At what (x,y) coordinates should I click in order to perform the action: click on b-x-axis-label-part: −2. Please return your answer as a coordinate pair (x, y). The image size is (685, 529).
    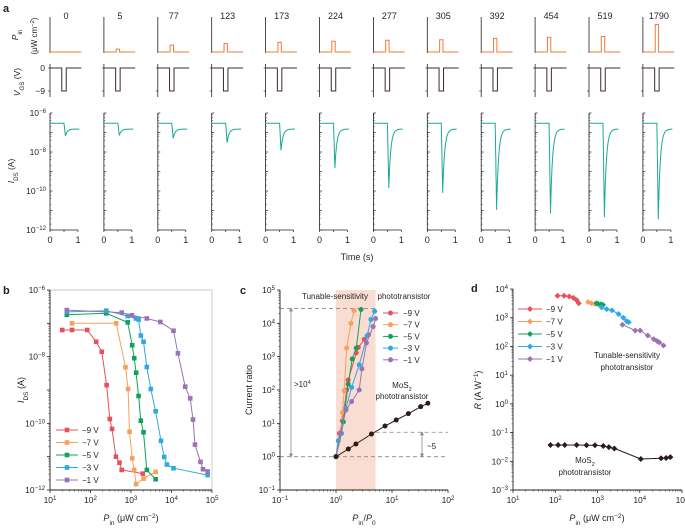
    Looking at the image, I should click on (152, 516).